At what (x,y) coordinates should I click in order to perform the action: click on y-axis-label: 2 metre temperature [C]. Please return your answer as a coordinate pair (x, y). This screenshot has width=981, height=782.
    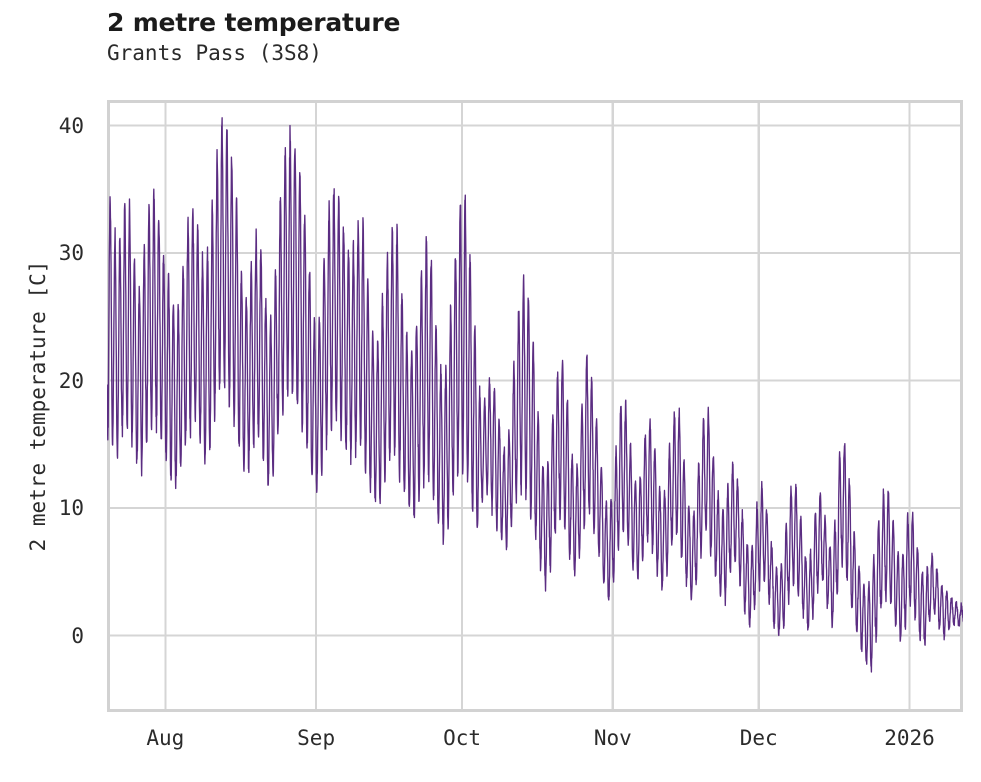
    Looking at the image, I should click on (38, 406).